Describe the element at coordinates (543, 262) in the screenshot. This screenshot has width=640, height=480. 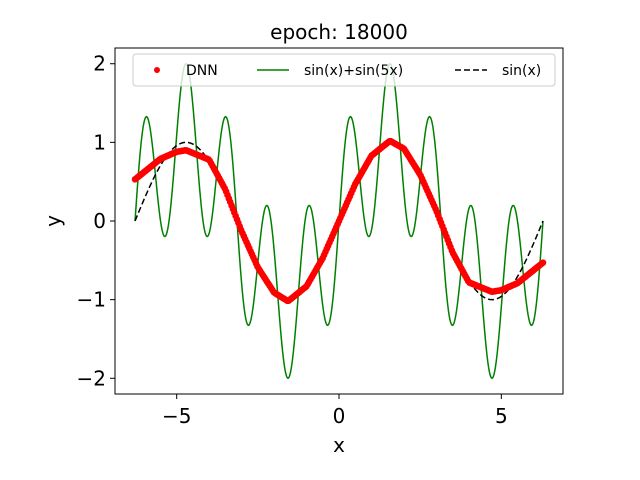
I see `dnn-point` at that location.